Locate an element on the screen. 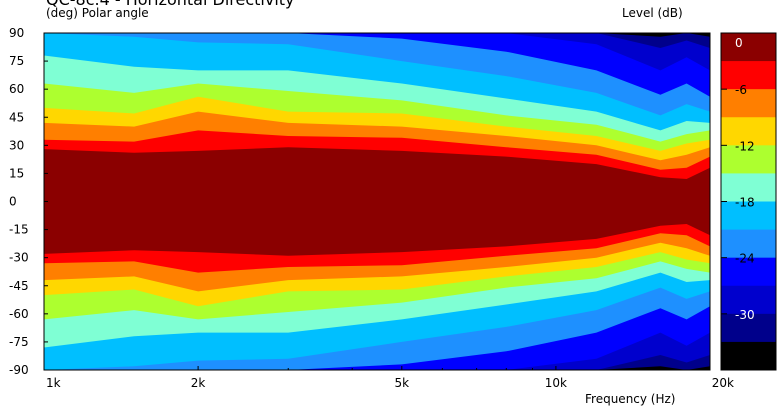  chart-title: QC-8c.4 - Horizontal Directivity is located at coordinates (170, 4).